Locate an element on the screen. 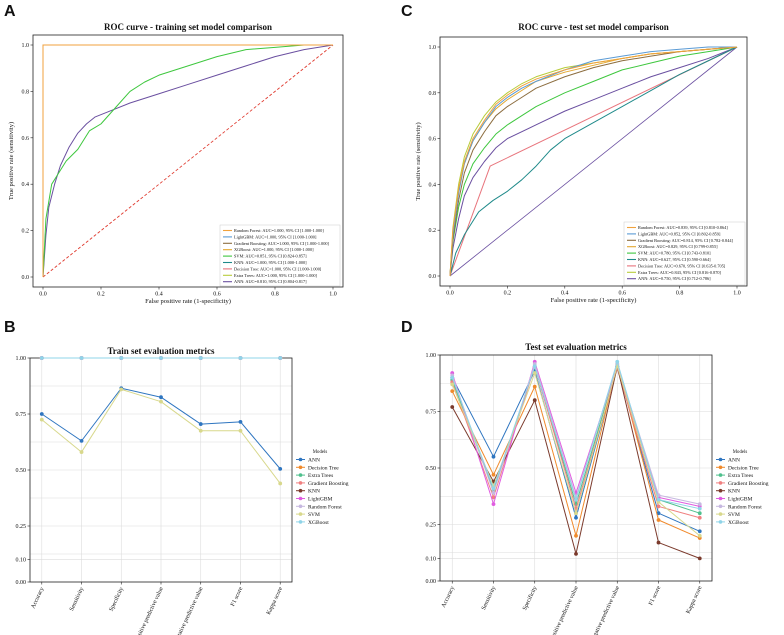 The image size is (784, 635). legend-marker-gradient-boosting is located at coordinates (720, 483).